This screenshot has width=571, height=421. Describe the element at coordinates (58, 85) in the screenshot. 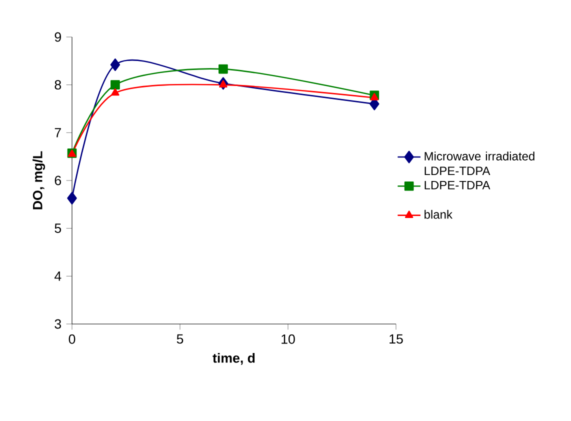

I see `y-tick-label: 8` at that location.